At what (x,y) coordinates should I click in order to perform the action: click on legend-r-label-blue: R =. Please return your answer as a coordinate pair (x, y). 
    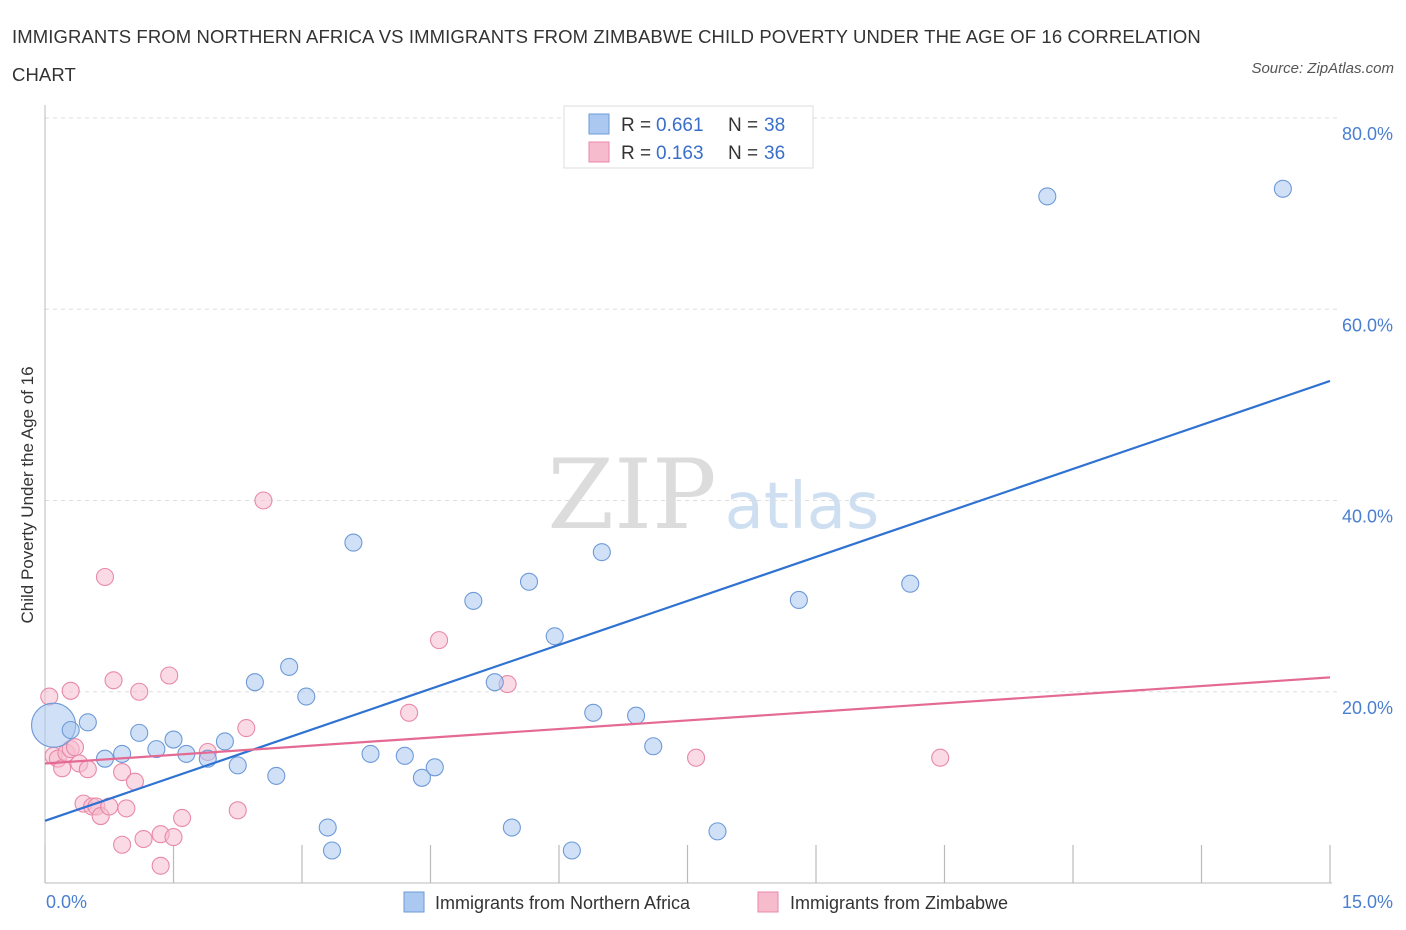
    Looking at the image, I should click on (636, 125).